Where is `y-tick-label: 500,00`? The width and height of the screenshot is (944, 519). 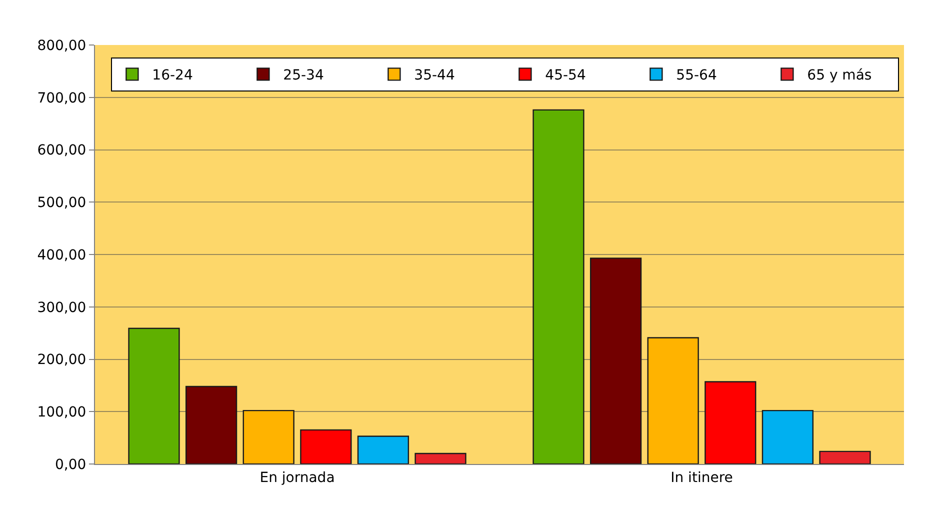
y-tick-label: 500,00 is located at coordinates (61, 203).